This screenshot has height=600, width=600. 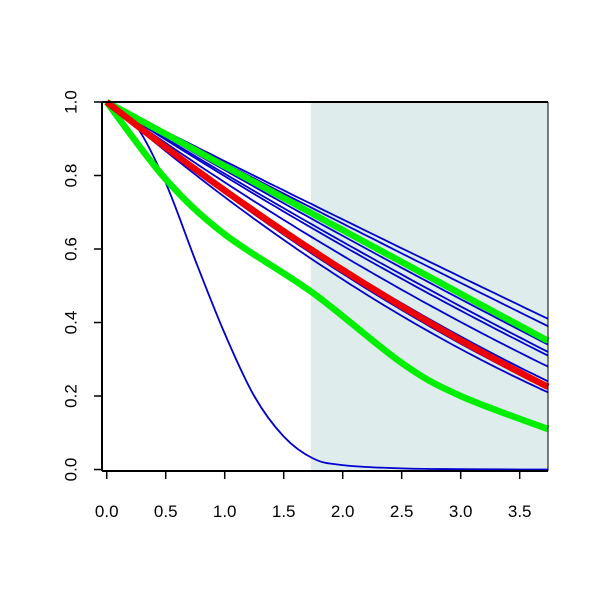 What do you see at coordinates (70, 323) in the screenshot?
I see `y-tick-label: 0.4` at bounding box center [70, 323].